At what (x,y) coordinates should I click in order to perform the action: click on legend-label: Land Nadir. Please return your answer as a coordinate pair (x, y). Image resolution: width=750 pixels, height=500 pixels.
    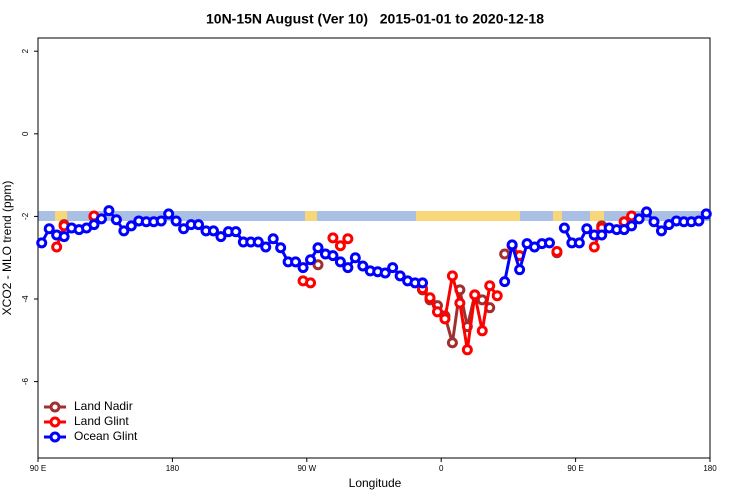
    Looking at the image, I should click on (103, 406).